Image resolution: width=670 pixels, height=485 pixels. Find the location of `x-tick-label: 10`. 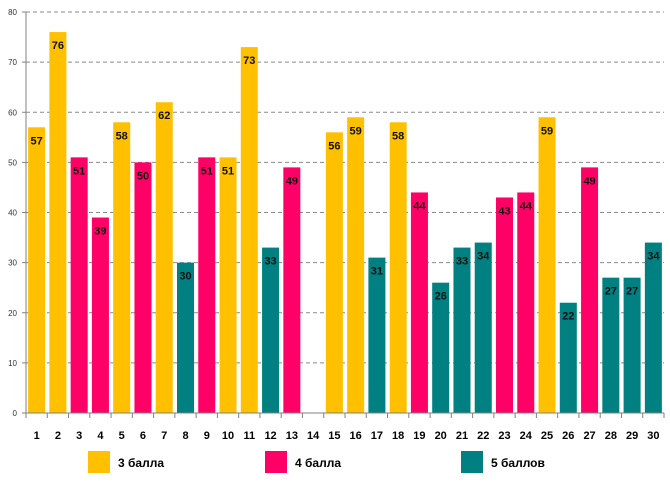

x-tick-label: 10 is located at coordinates (228, 436).